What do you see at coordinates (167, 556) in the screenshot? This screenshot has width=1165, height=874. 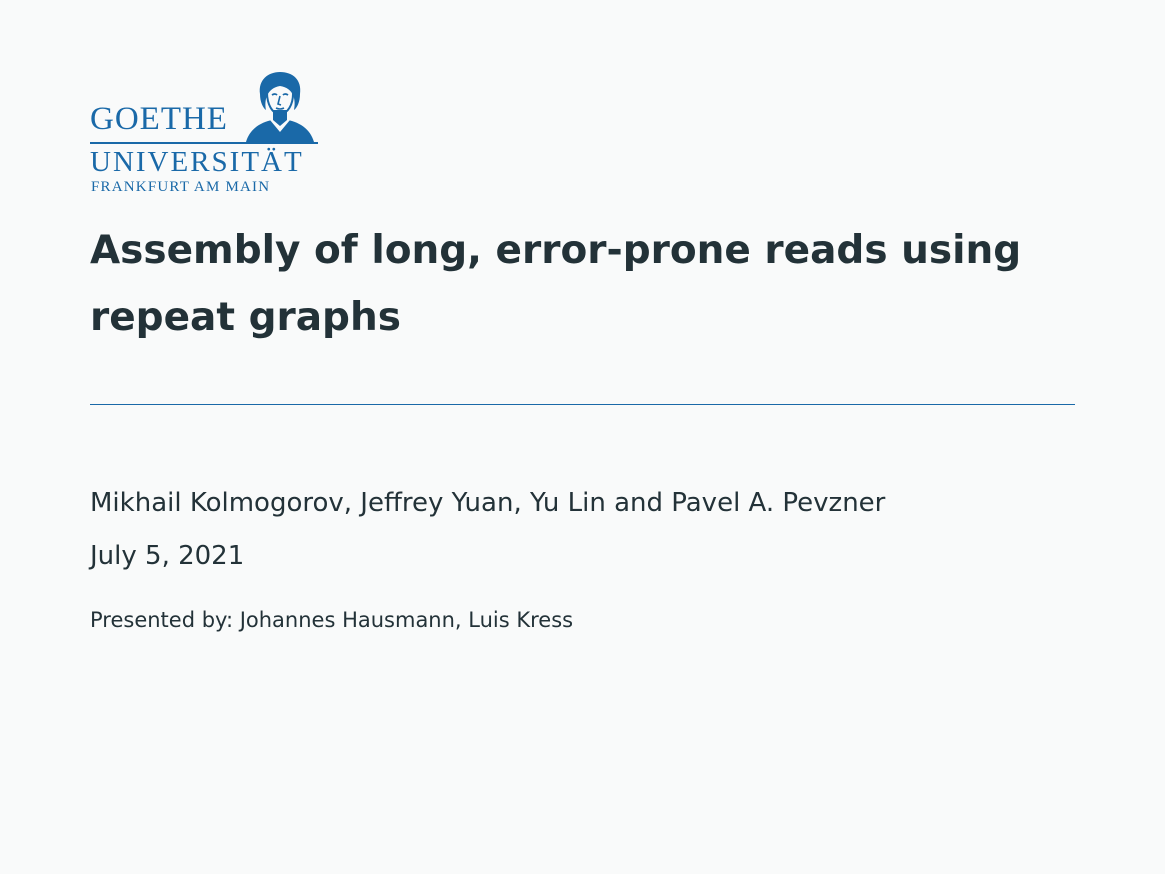 I see `presentation-date: July 5, 2021` at bounding box center [167, 556].